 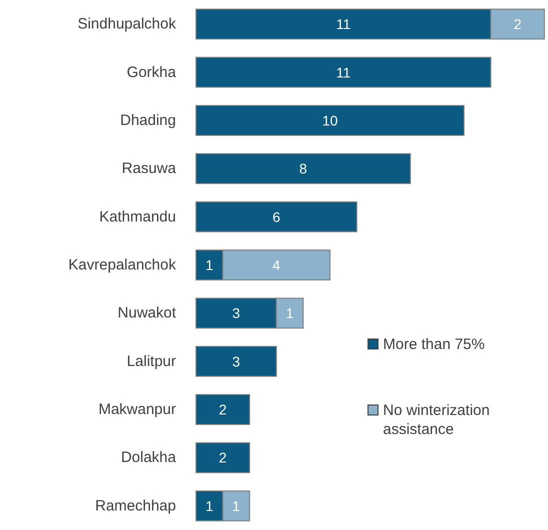 I want to click on data-label: 6, so click(x=276, y=216).